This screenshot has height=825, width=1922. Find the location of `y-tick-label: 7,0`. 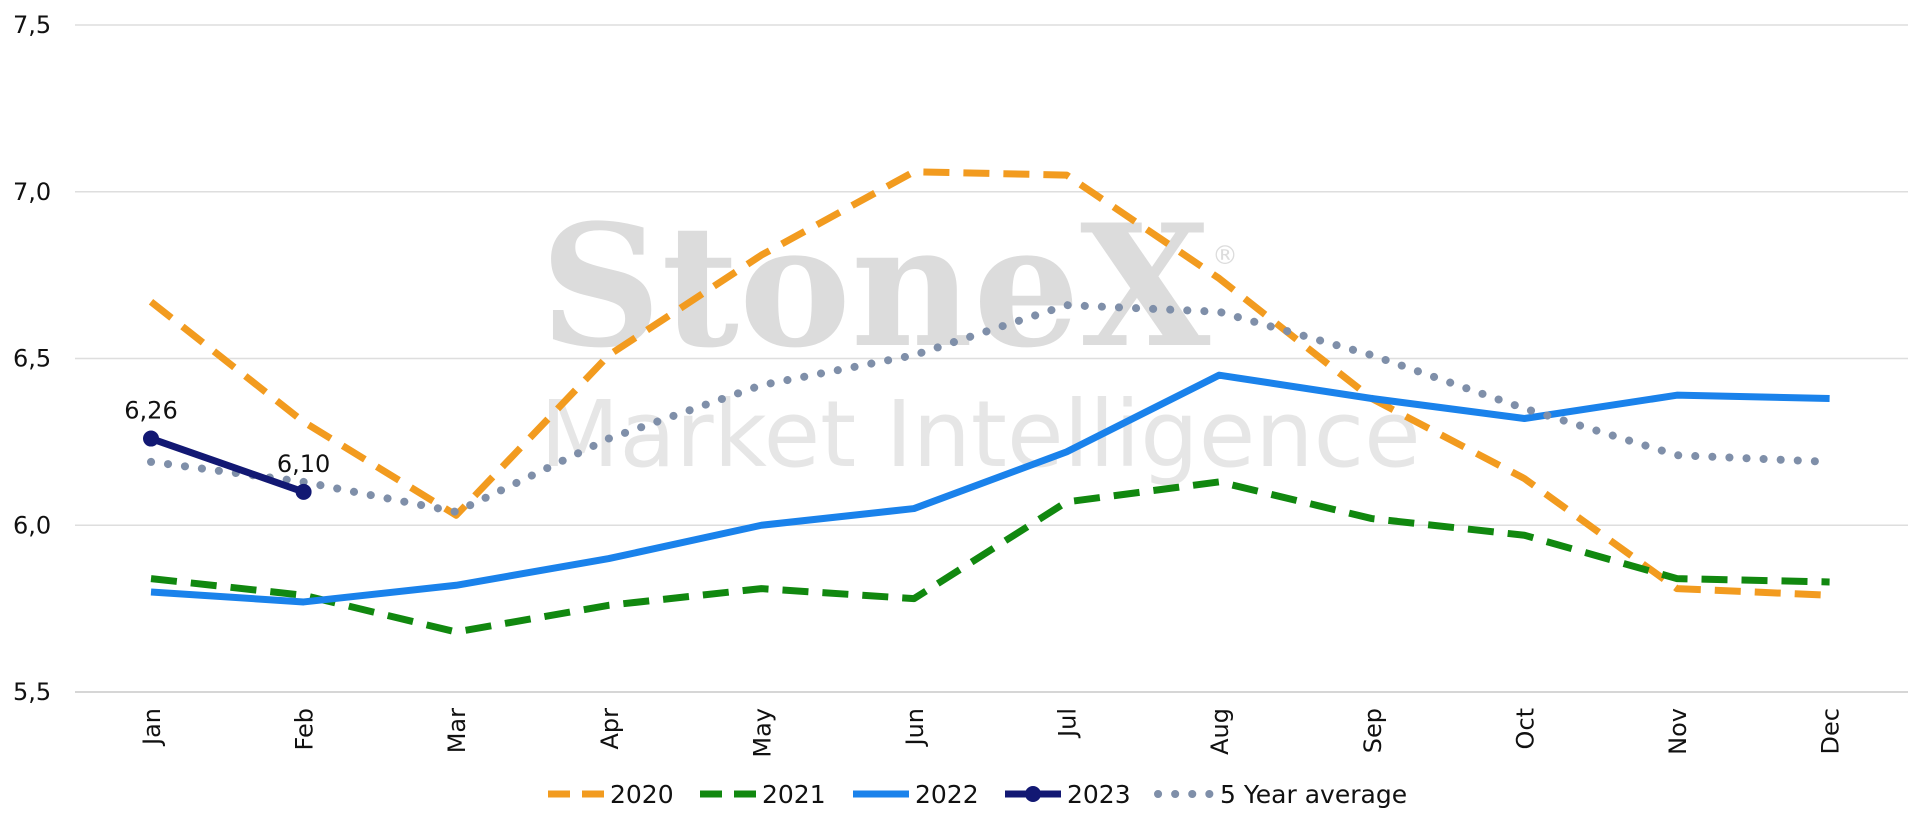

y-tick-label: 7,0 is located at coordinates (32, 192).